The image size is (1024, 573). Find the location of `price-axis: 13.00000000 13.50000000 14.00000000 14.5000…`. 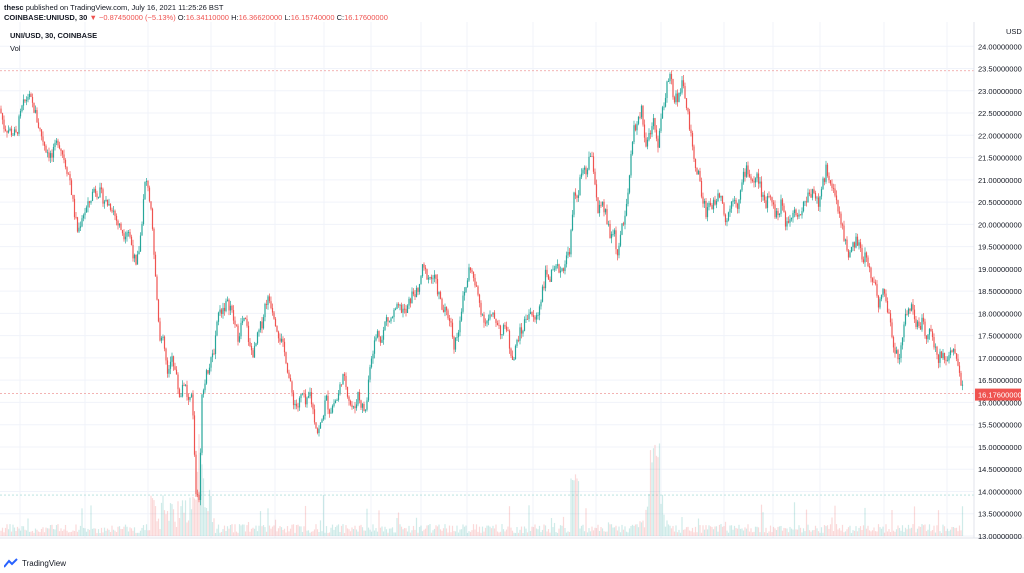

price-axis: 13.00000000 13.50000000 14.00000000 14.5000… is located at coordinates (1000, 291).